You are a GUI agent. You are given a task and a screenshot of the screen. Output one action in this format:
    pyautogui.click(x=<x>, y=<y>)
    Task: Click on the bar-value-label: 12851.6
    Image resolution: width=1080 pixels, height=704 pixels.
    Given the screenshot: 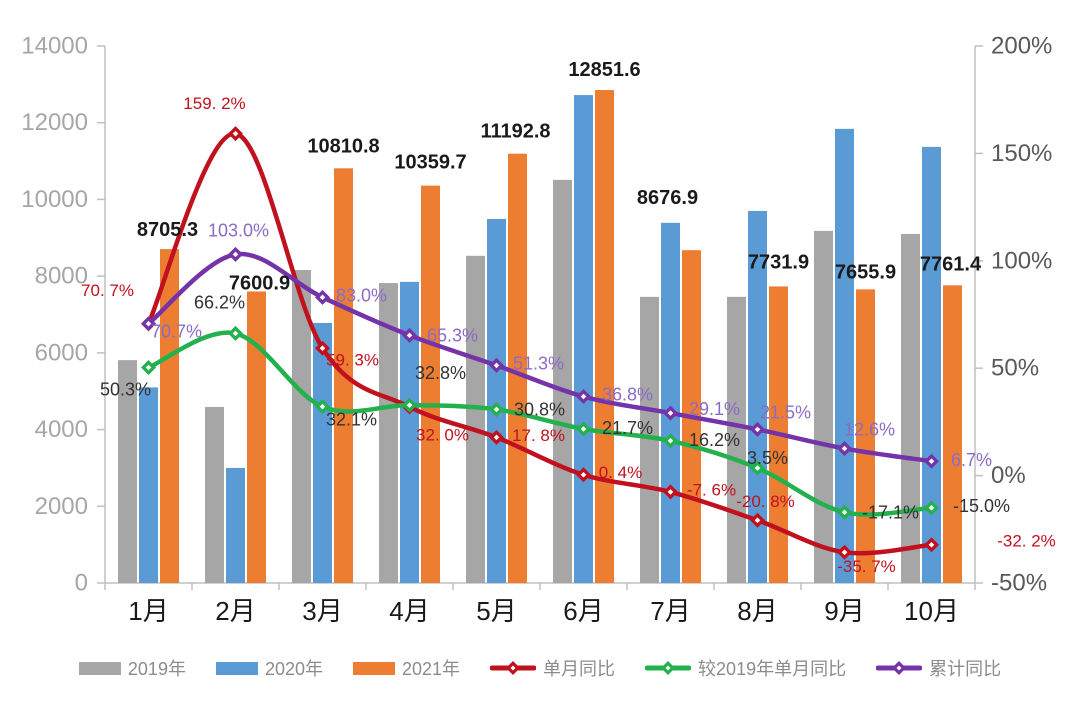 What is the action you would take?
    pyautogui.click(x=604, y=70)
    